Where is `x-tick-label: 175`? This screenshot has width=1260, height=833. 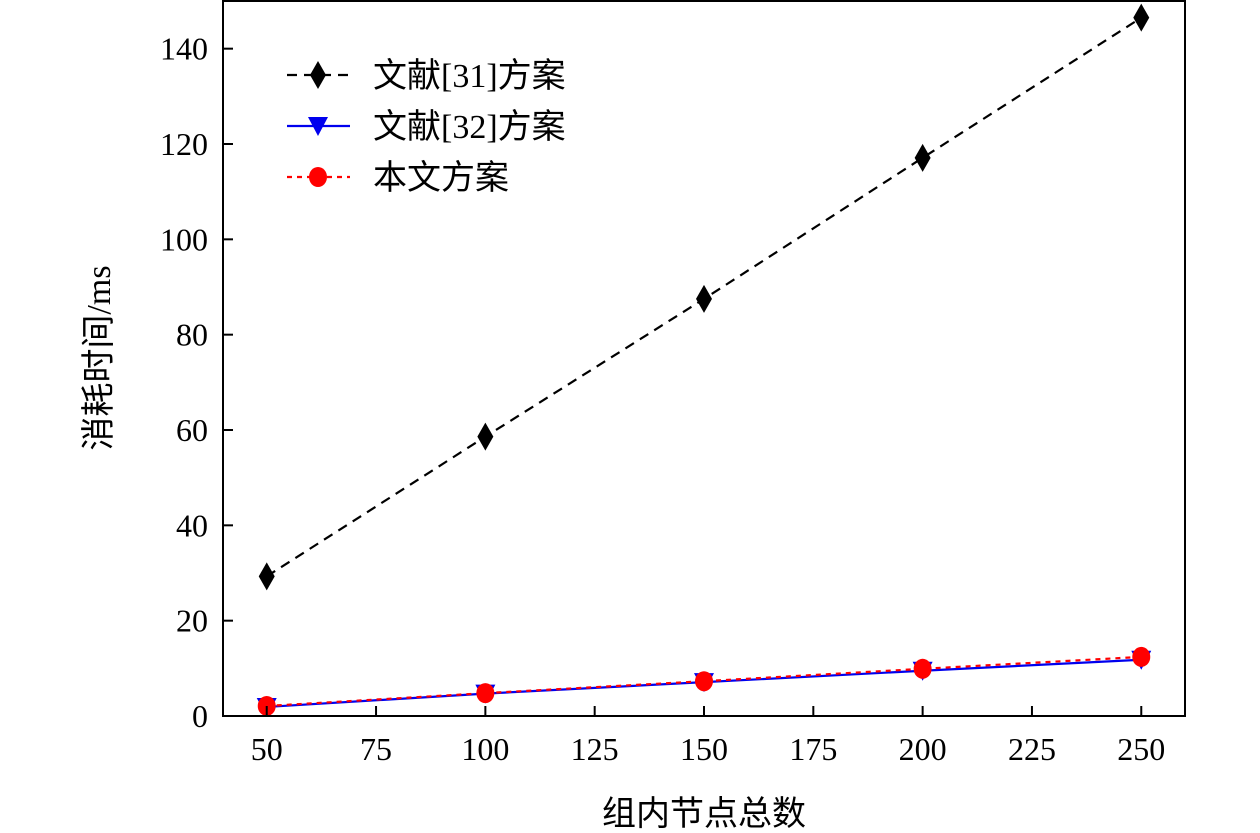 x-tick-label: 175 is located at coordinates (813, 749).